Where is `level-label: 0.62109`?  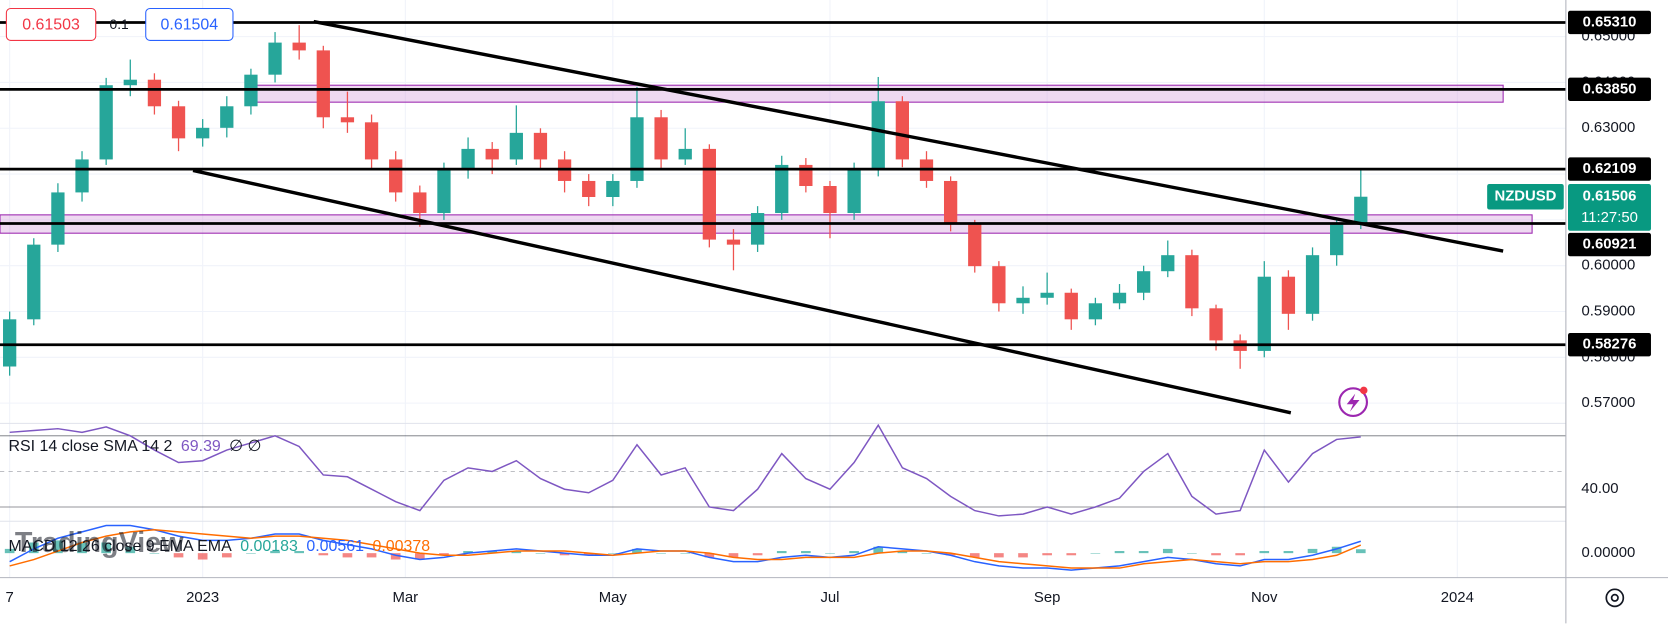
level-label: 0.62109 is located at coordinates (1610, 169).